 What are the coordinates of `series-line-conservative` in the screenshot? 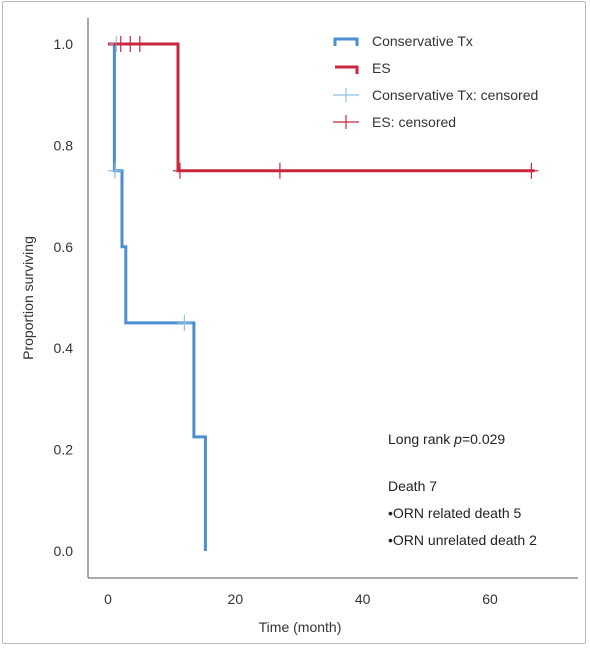 It's located at (159, 297).